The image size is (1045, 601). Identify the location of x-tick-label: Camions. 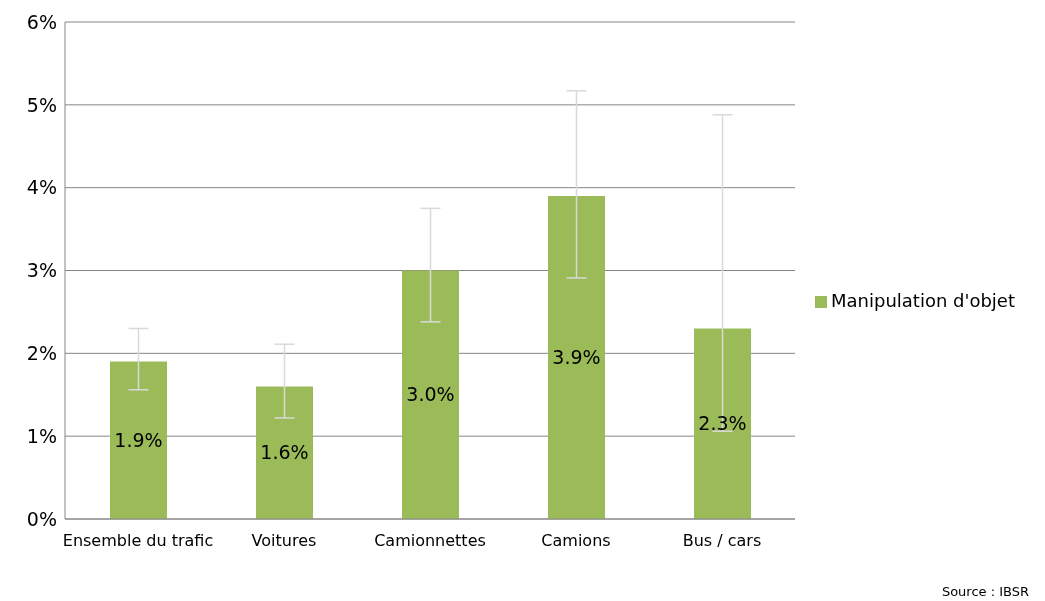
(576, 541).